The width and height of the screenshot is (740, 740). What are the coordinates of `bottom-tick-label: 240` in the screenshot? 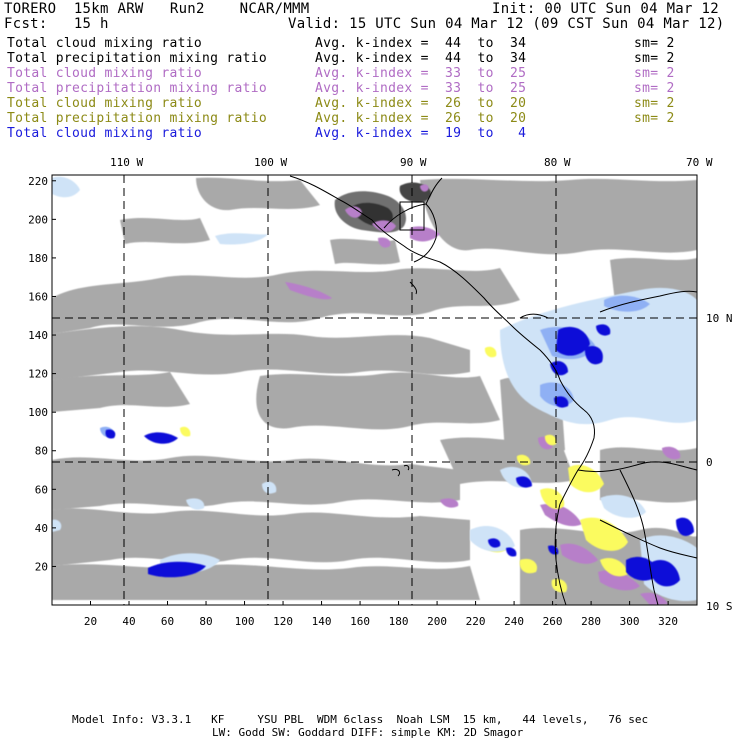 It's located at (514, 621).